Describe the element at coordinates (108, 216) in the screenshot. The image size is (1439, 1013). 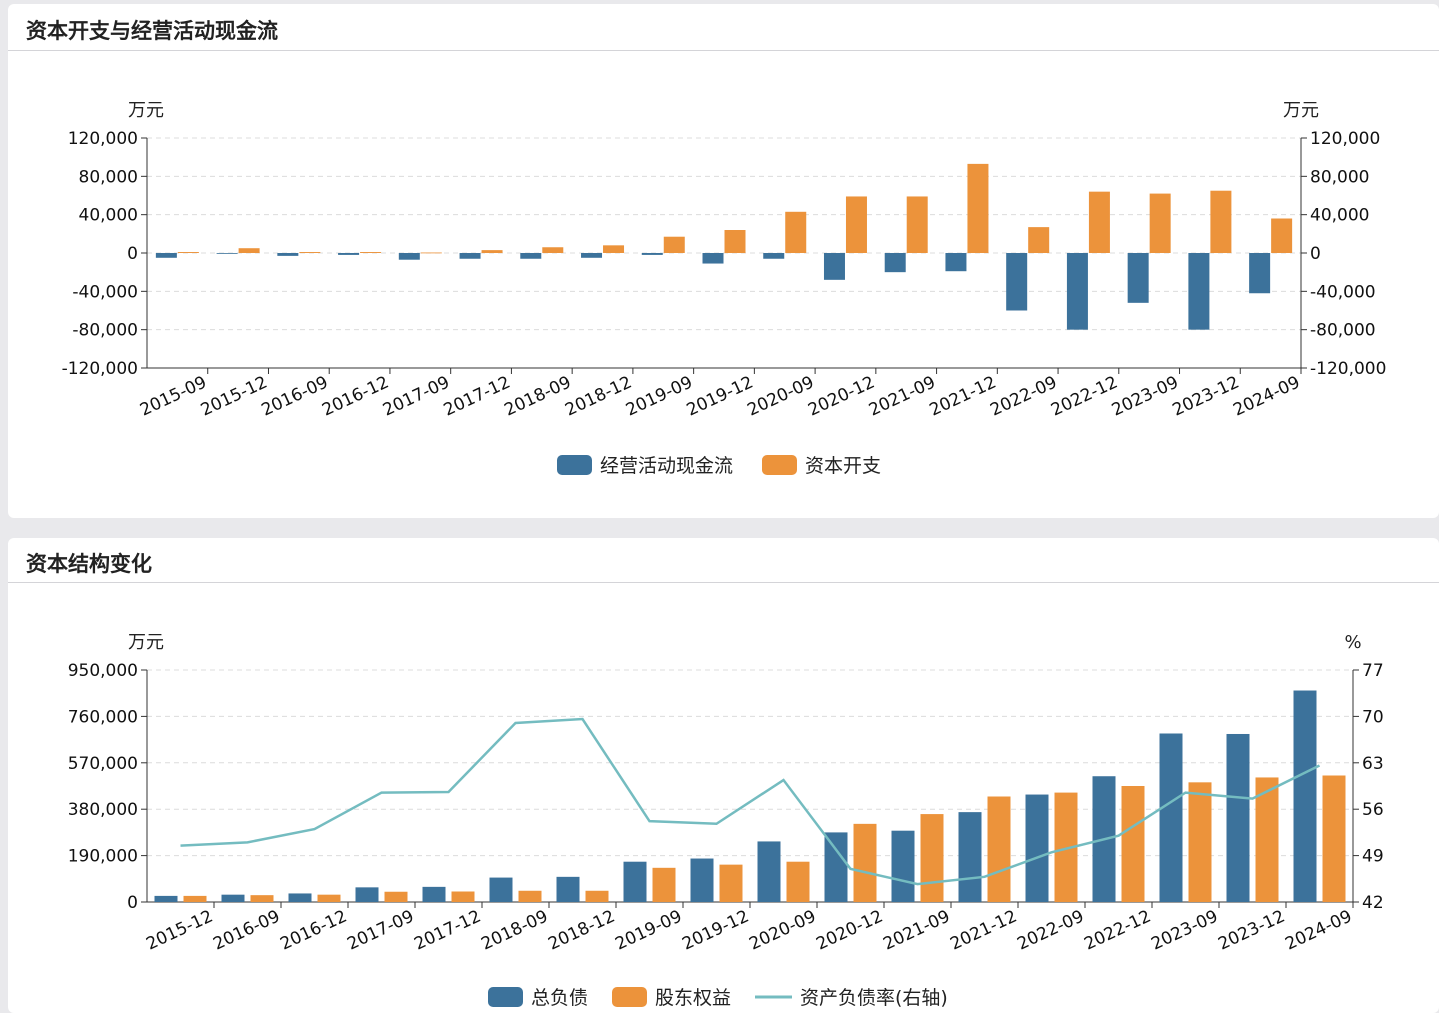
I see `y-tick-label-left: 40,000` at that location.